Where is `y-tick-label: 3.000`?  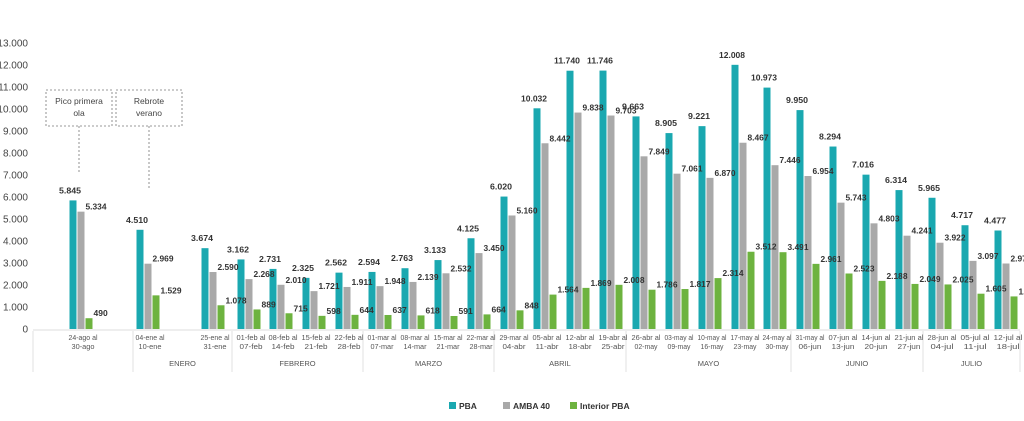 y-tick-label: 3.000 is located at coordinates (15, 264).